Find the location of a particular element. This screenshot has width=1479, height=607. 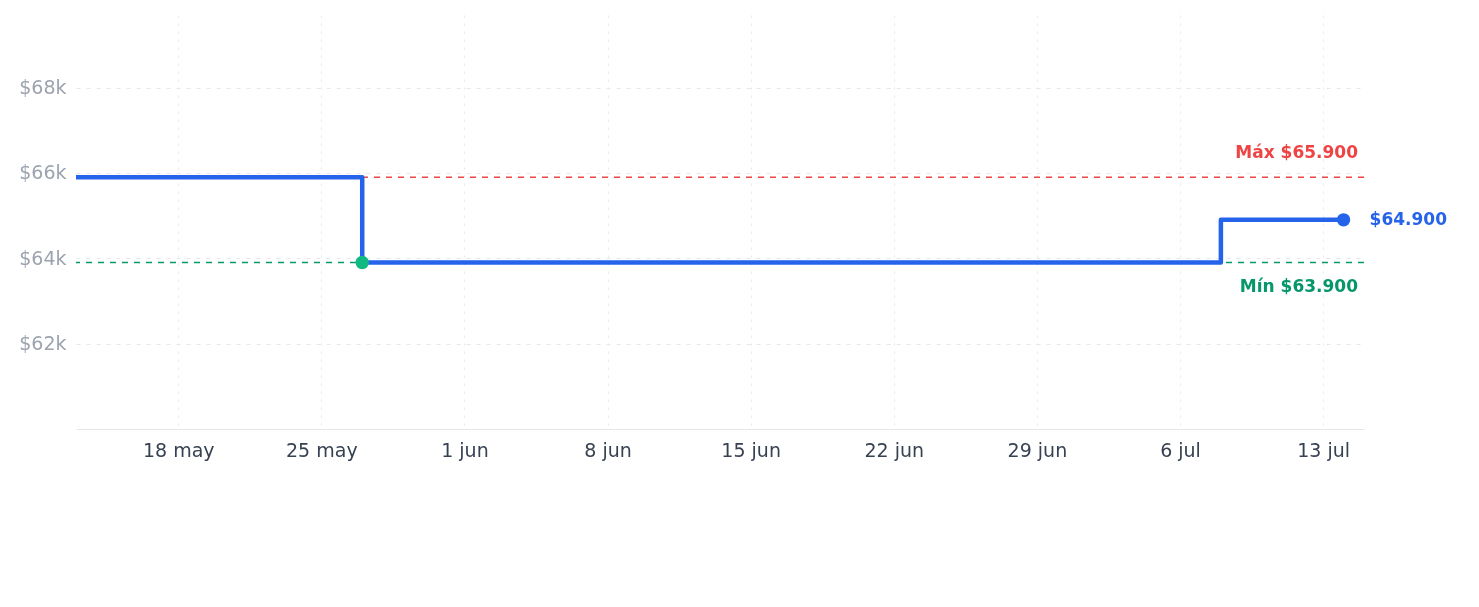

x-tick-label: 13 jul is located at coordinates (1324, 449).